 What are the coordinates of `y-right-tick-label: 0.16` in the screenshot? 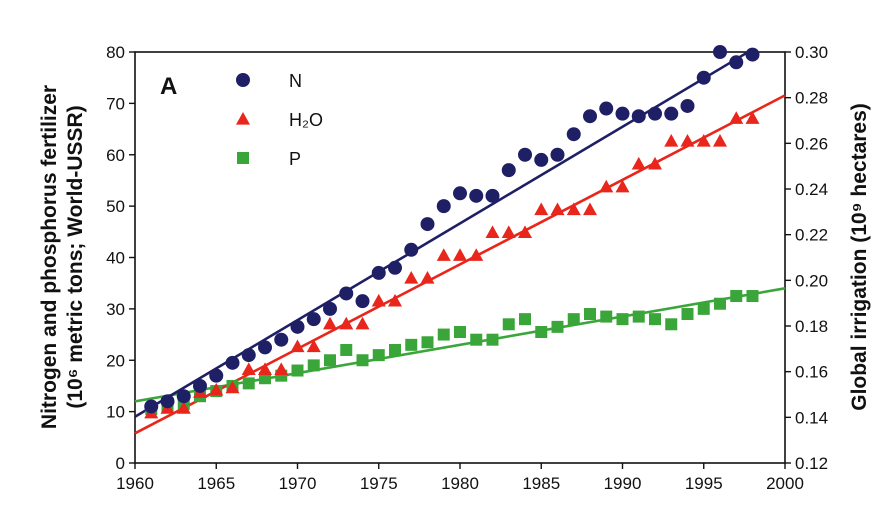 It's located at (811, 372).